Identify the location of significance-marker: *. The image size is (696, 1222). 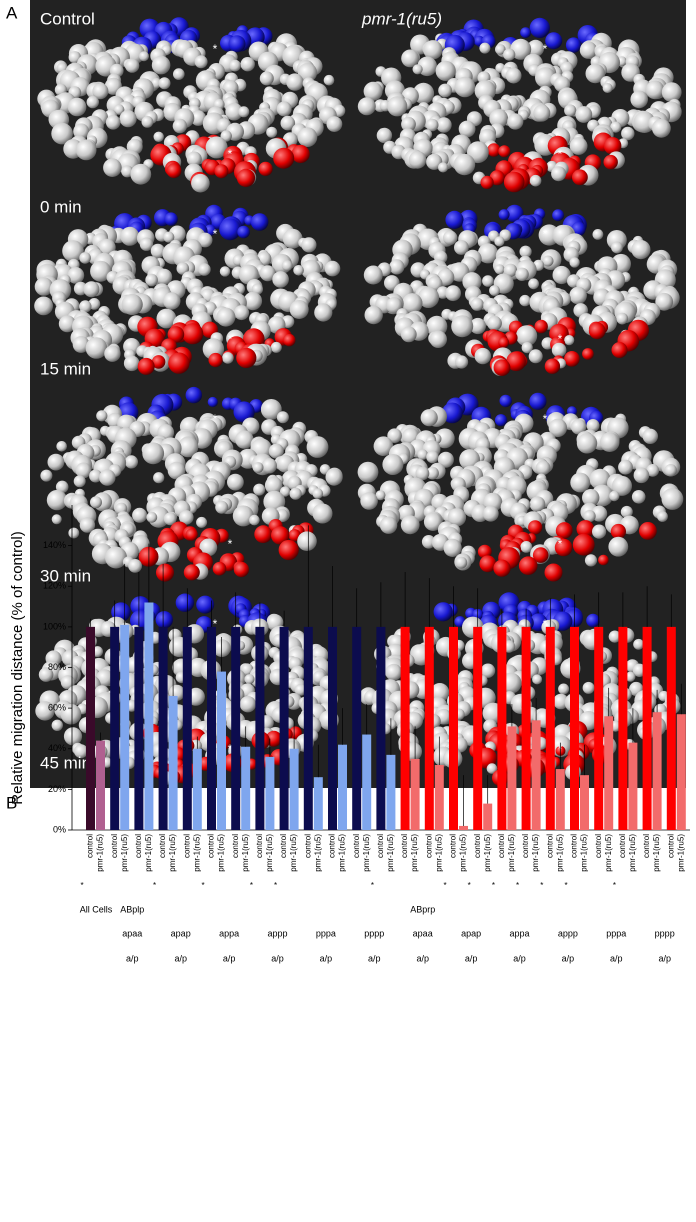
(154, 885).